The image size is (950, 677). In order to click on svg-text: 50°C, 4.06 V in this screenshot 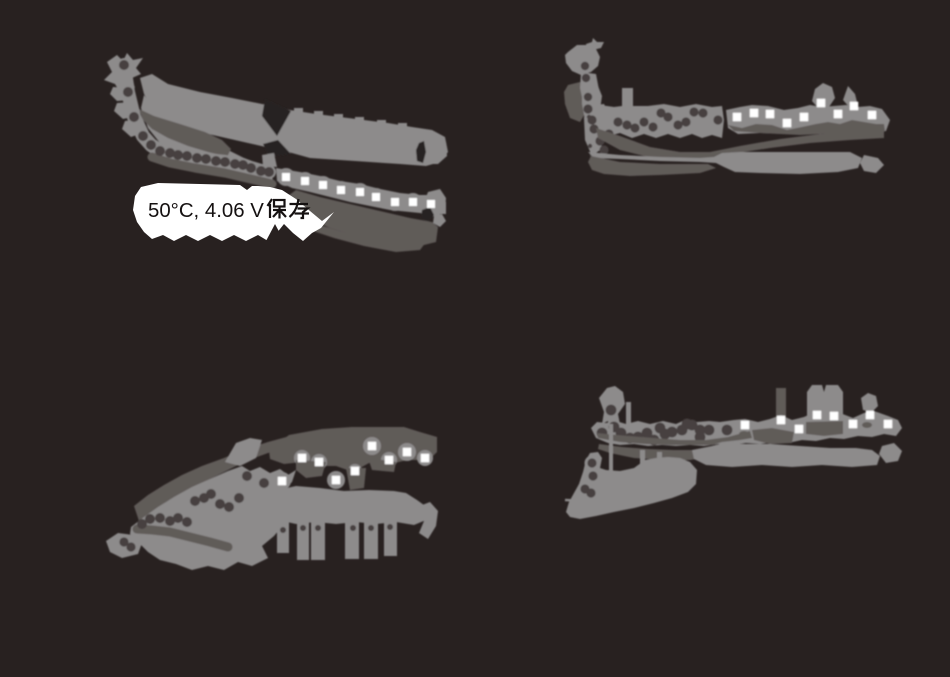, I will do `click(206, 211)`.